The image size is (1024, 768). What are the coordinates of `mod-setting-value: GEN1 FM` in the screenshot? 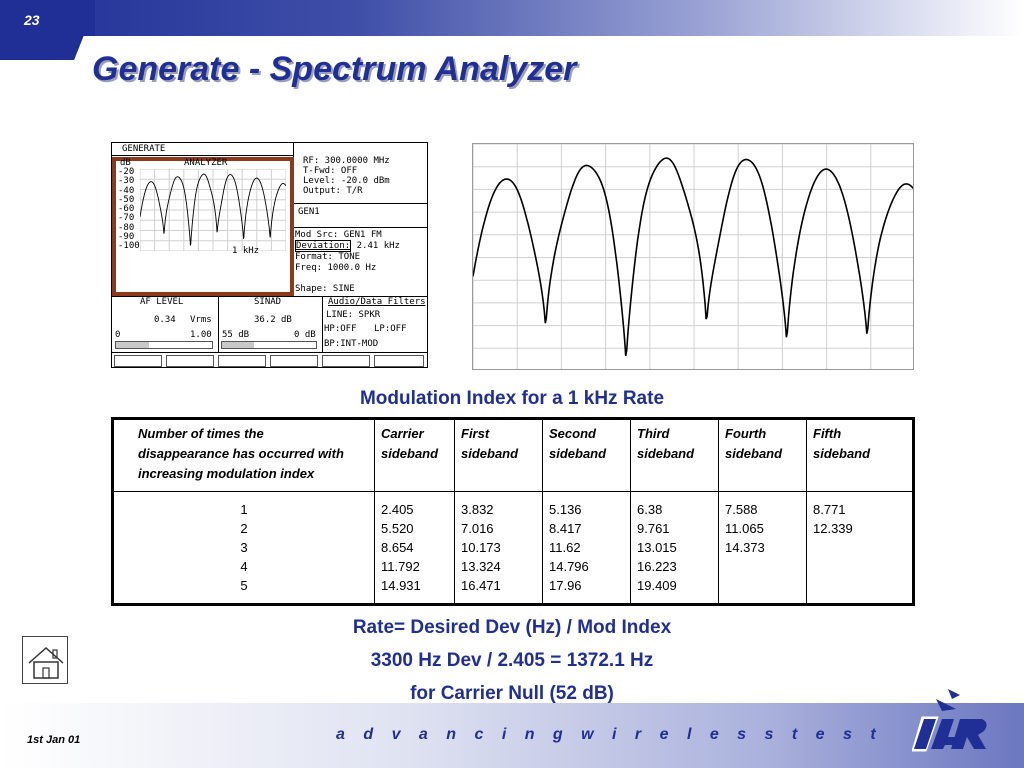 It's located at (360, 235).